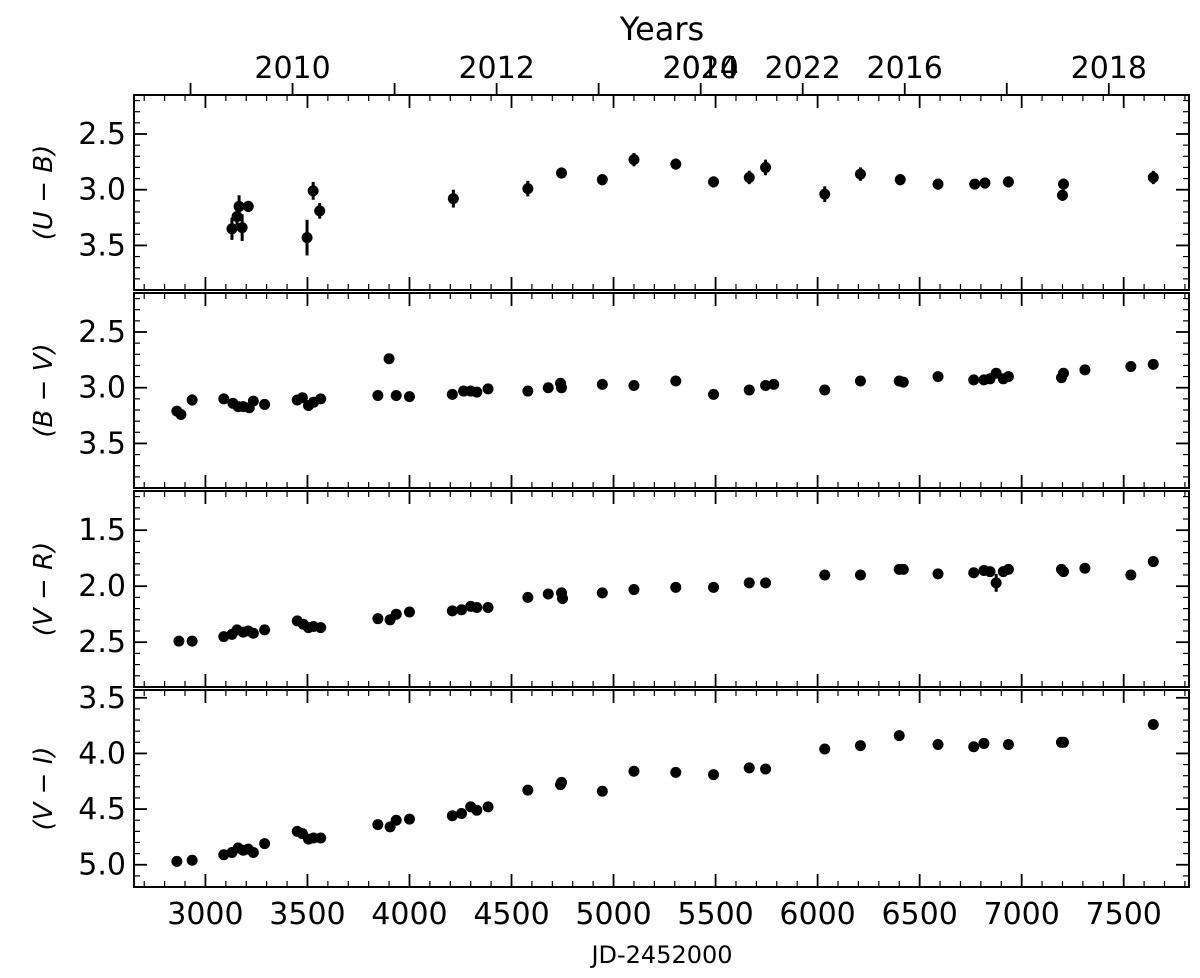  What do you see at coordinates (102, 865) in the screenshot?
I see `y-tick-label: 5.0` at bounding box center [102, 865].